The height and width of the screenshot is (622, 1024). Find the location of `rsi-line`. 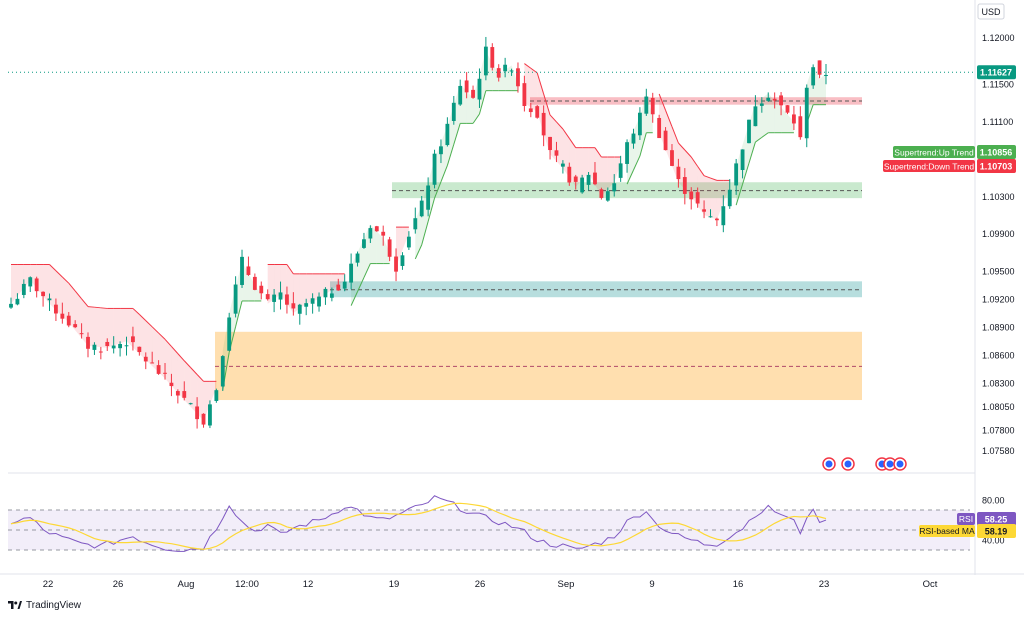

rsi-line is located at coordinates (418, 523).